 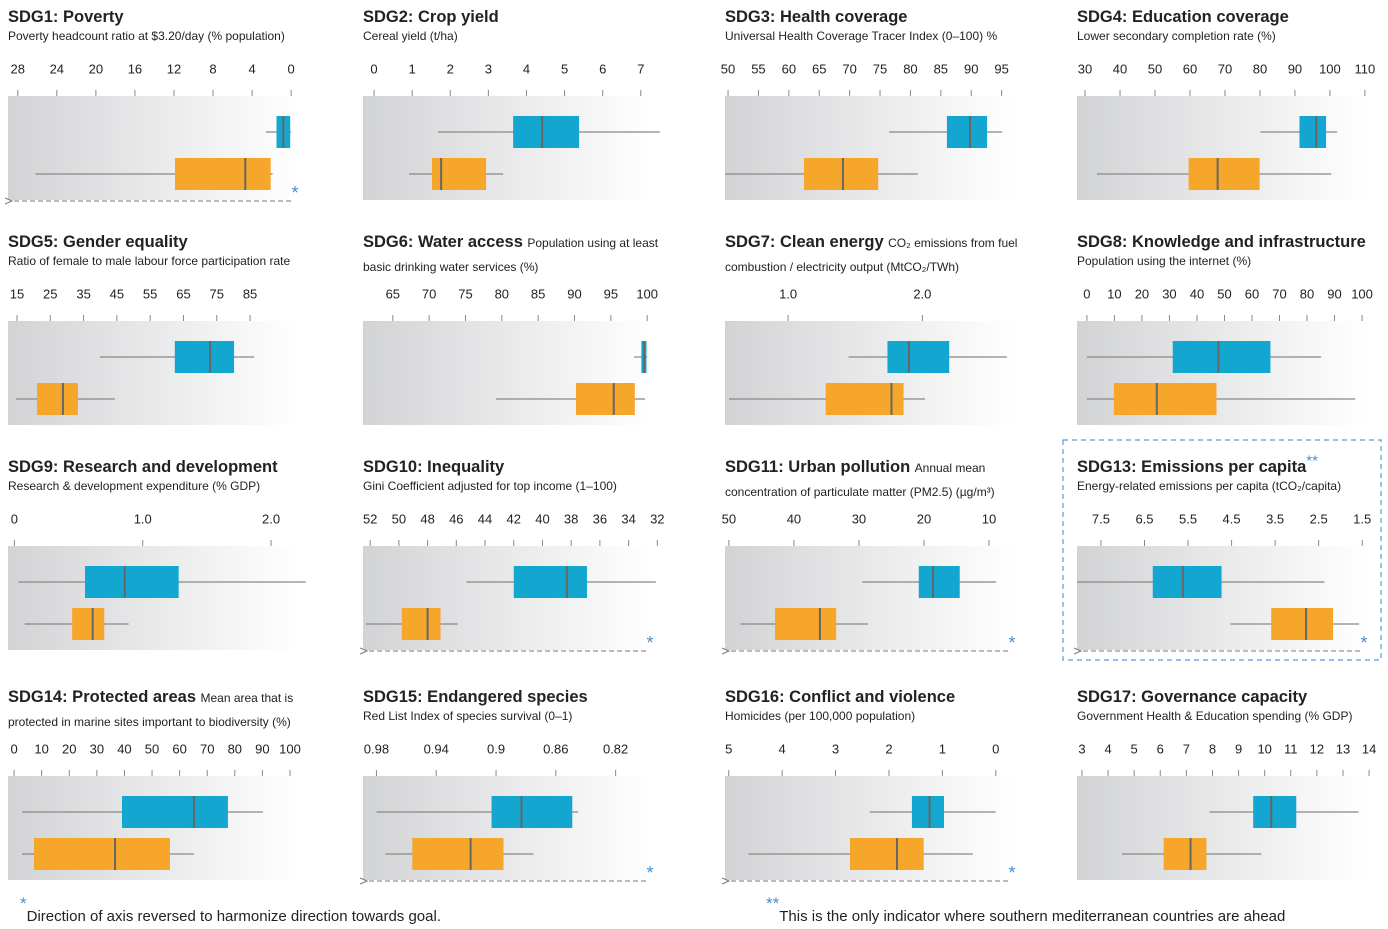 I want to click on x-tick-label: 2.5, so click(x=1319, y=518).